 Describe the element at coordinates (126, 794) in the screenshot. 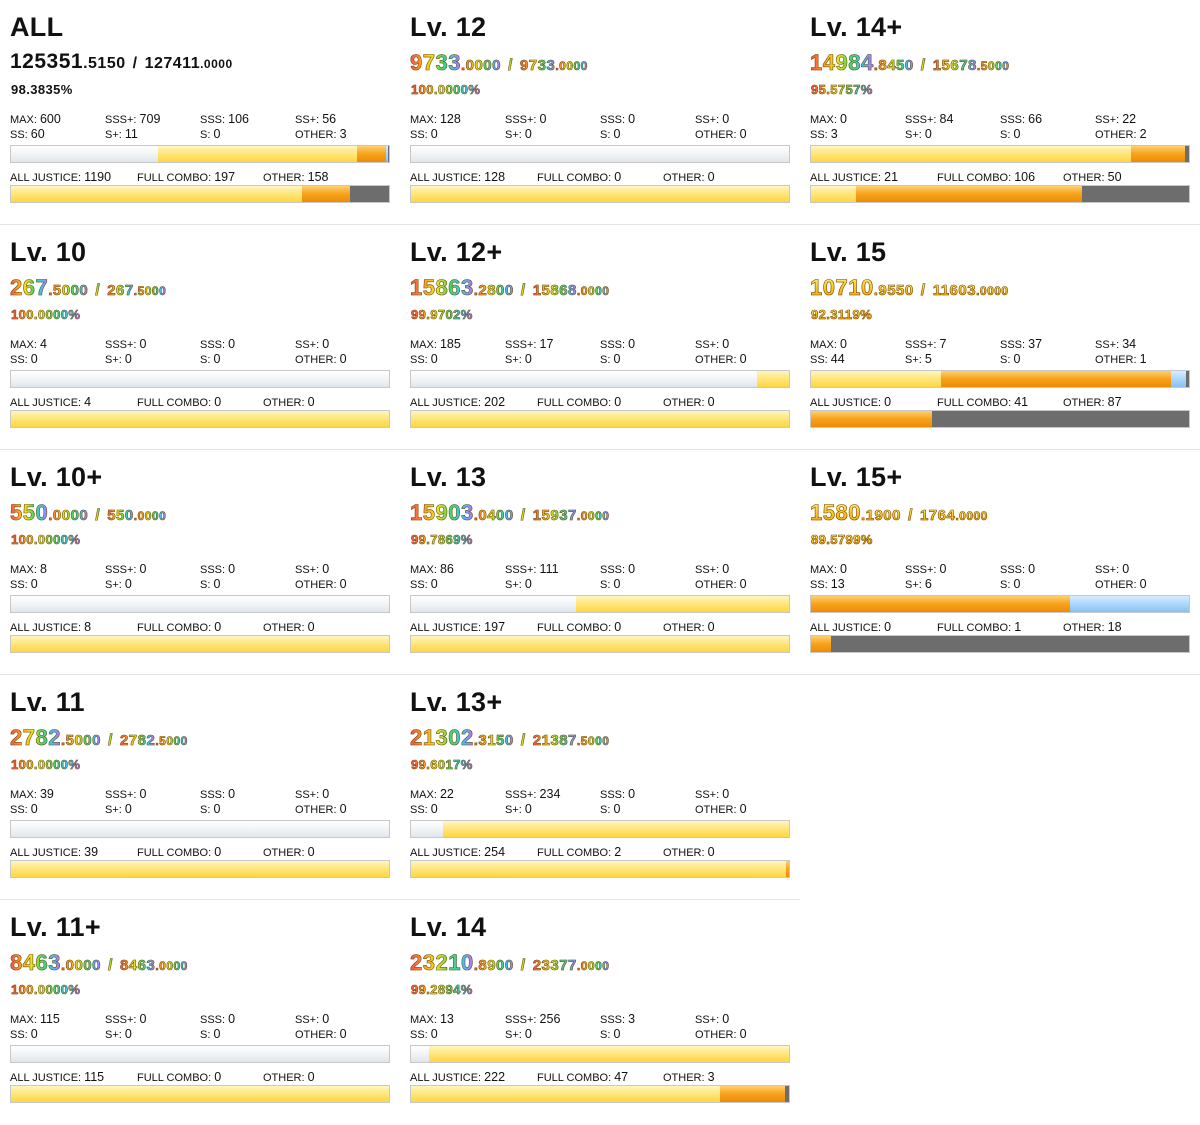

I see `sss-plus-count: SSS+: 0` at that location.